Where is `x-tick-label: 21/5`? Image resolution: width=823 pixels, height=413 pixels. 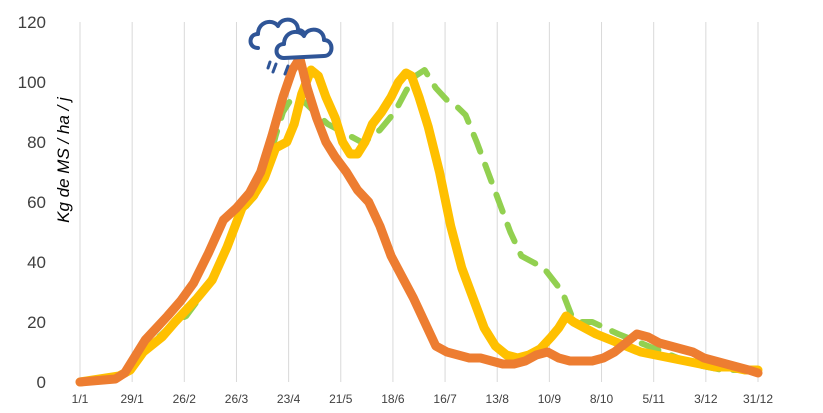
x-tick-label: 21/5 is located at coordinates (341, 399).